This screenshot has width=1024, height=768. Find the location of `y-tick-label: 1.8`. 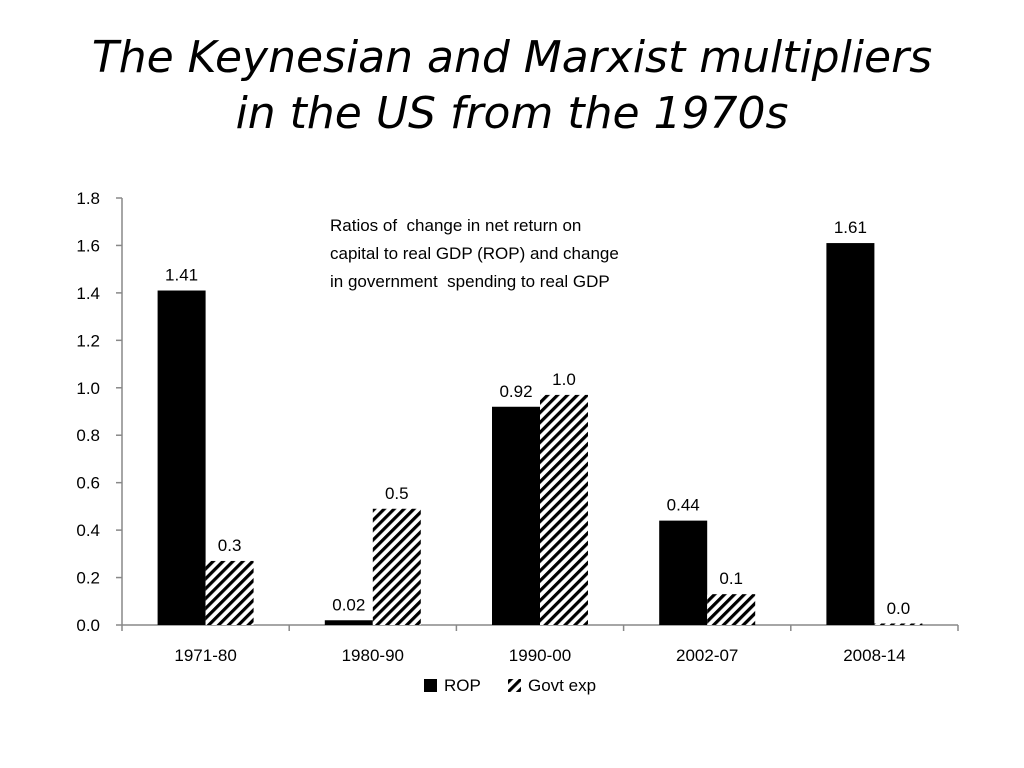

y-tick-label: 1.8 is located at coordinates (88, 198).